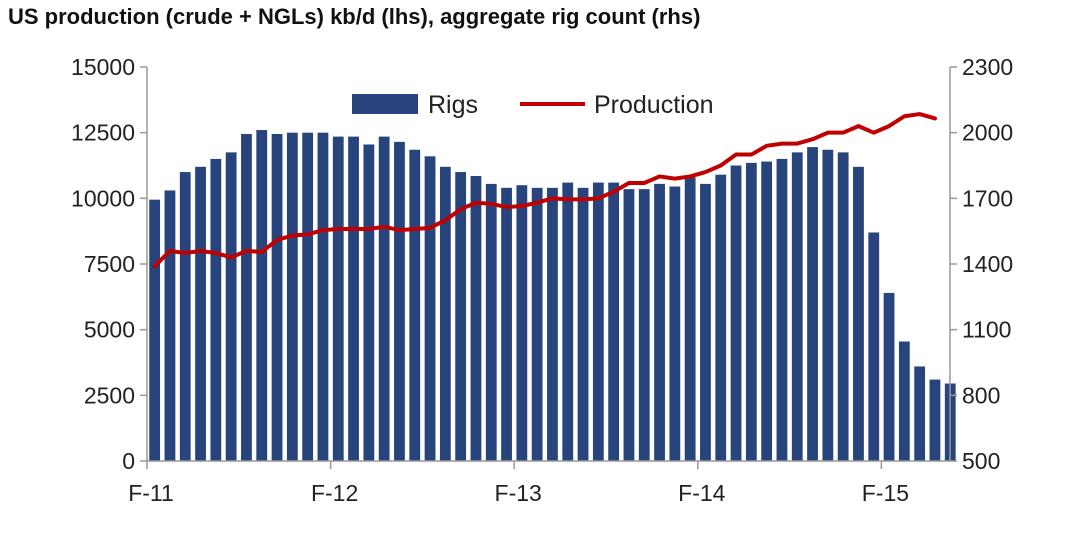 This screenshot has width=1071, height=533. I want to click on x-tick-label: F-12, so click(334, 493).